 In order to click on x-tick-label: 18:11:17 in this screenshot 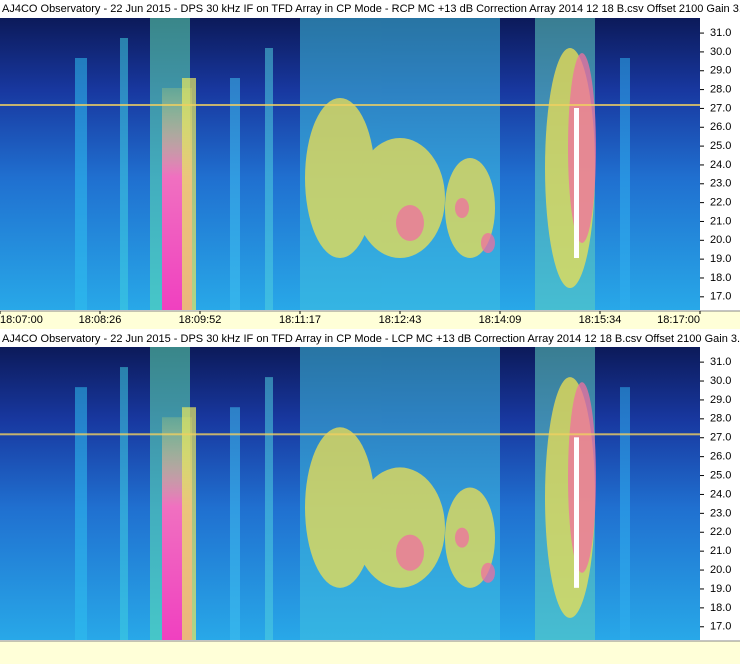, I will do `click(300, 320)`.